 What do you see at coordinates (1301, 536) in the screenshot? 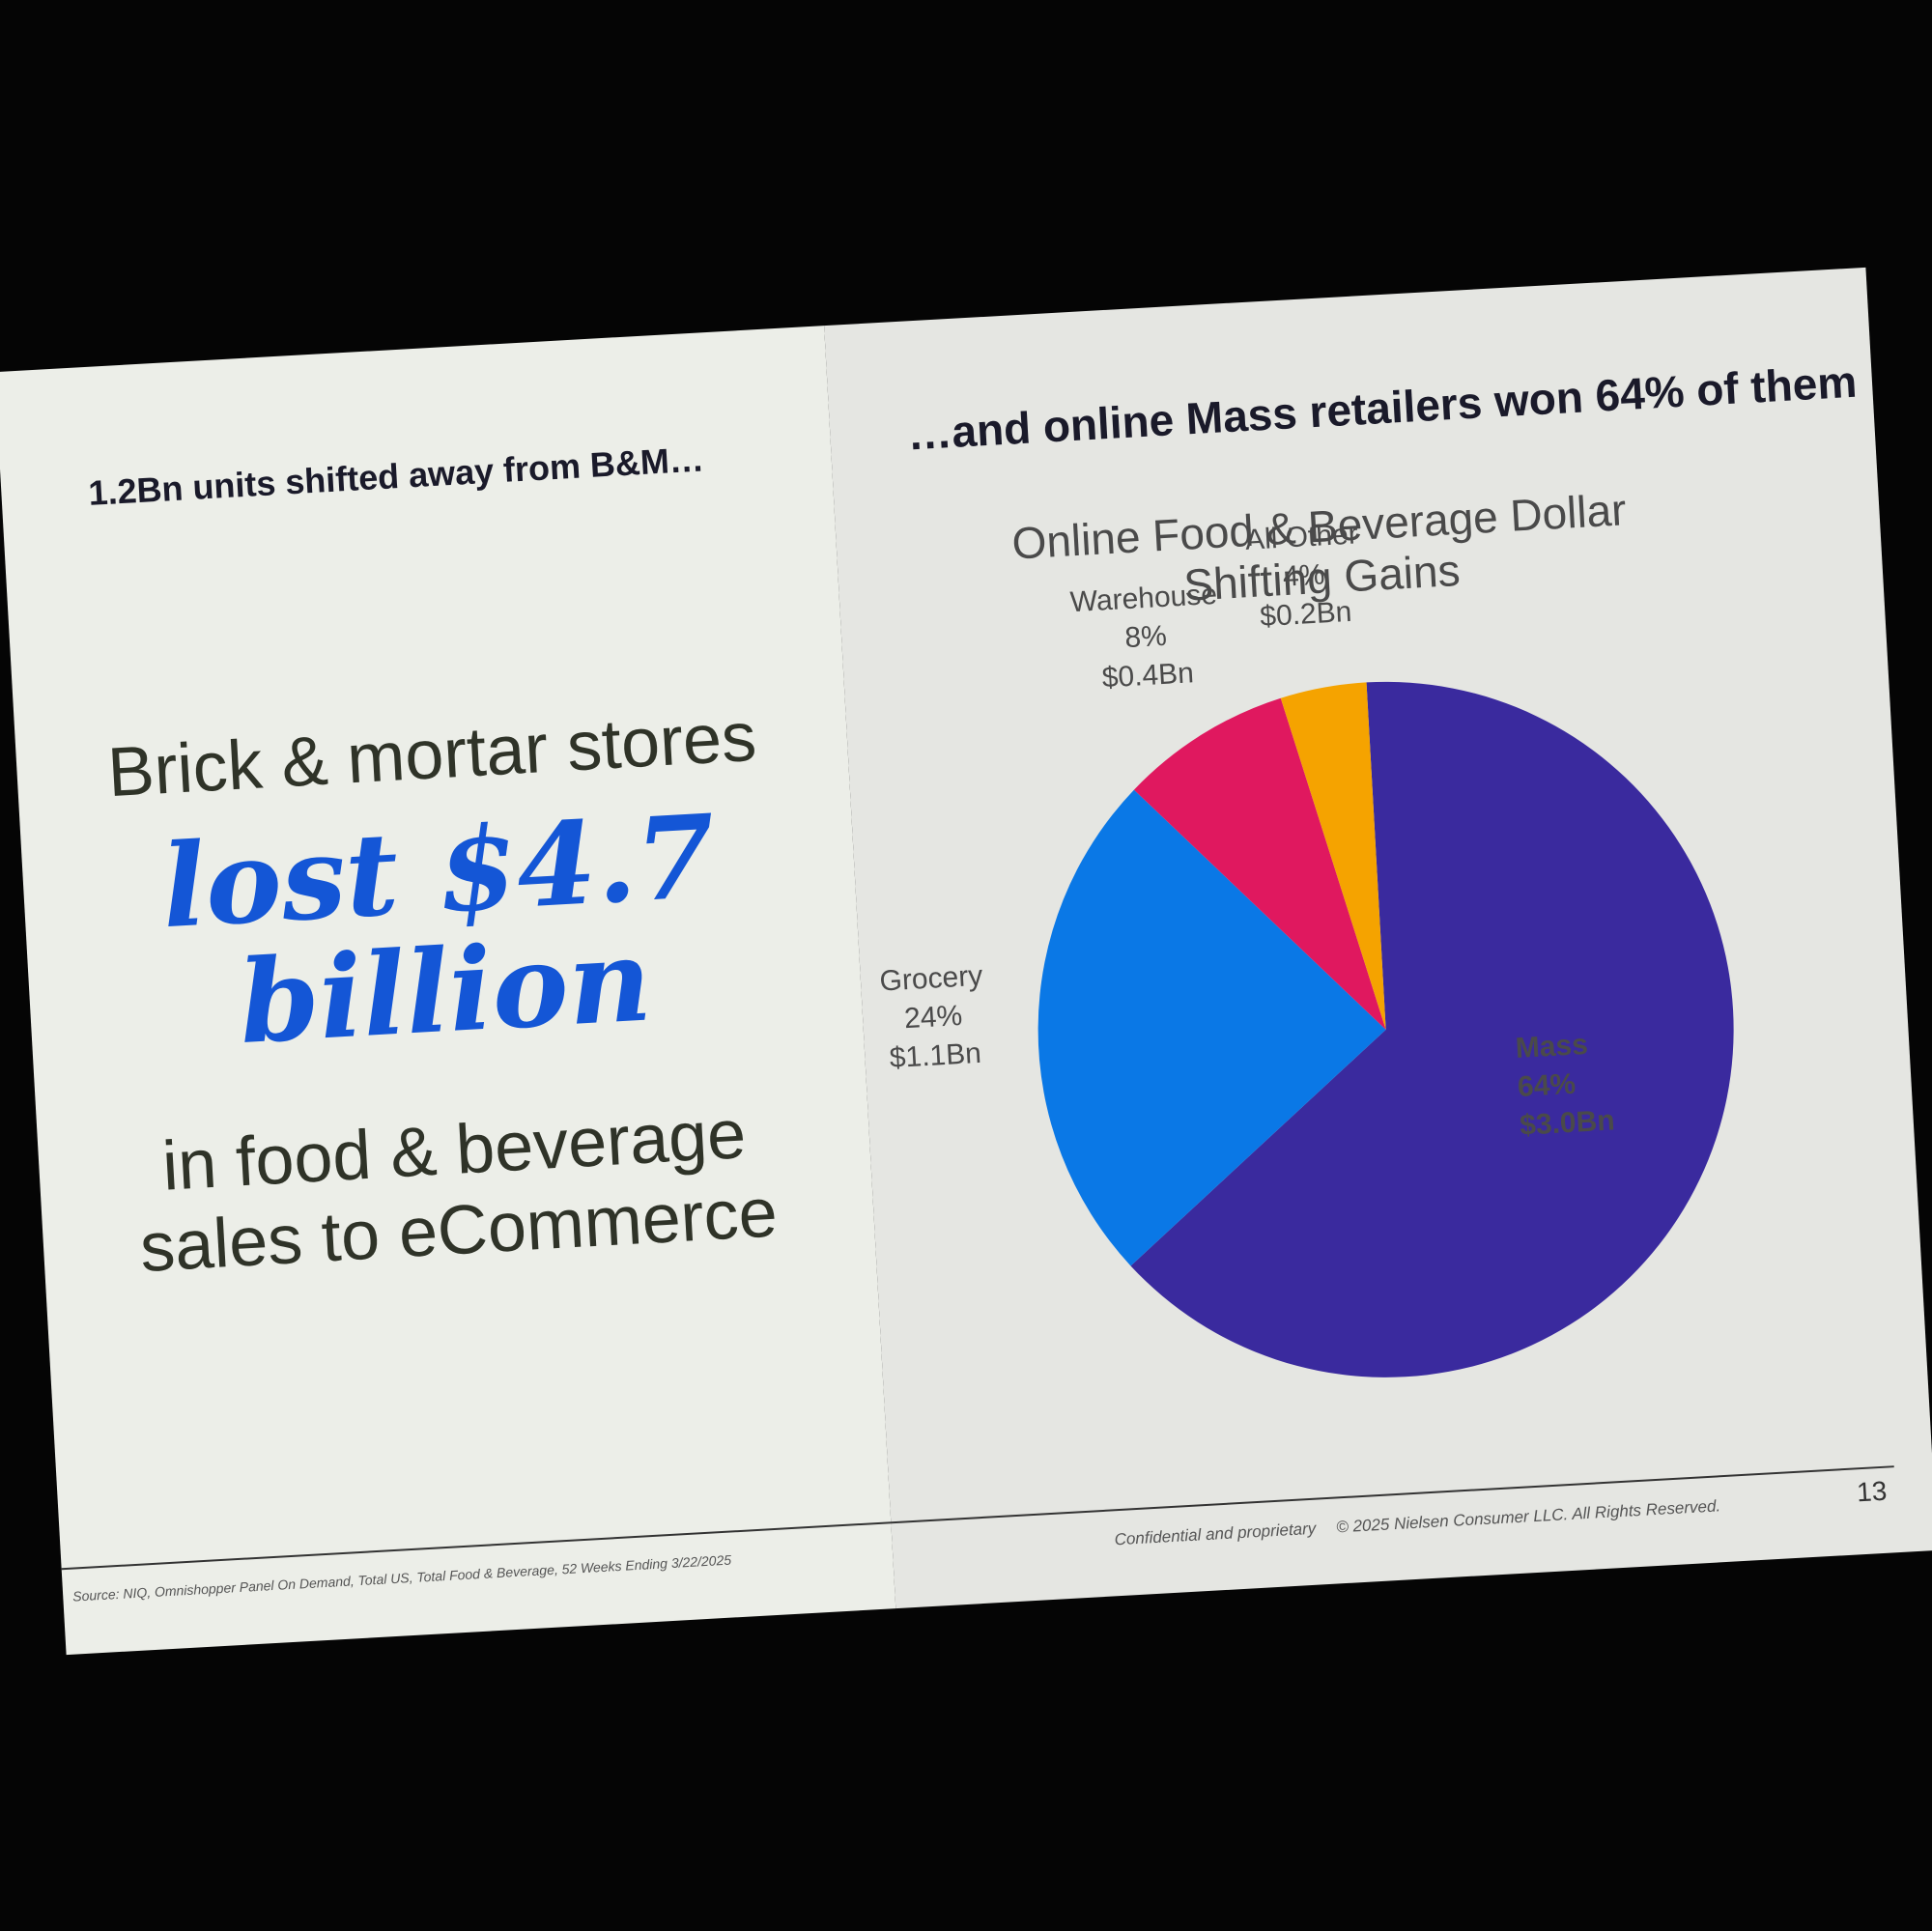
I see `slice-name: All Other` at bounding box center [1301, 536].